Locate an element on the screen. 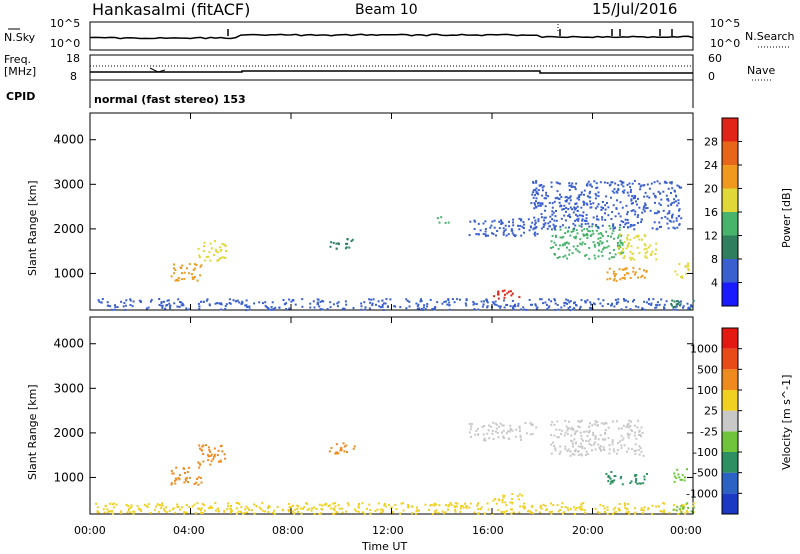 This screenshot has height=554, width=800. beam-label: Beam 10 is located at coordinates (386, 10).